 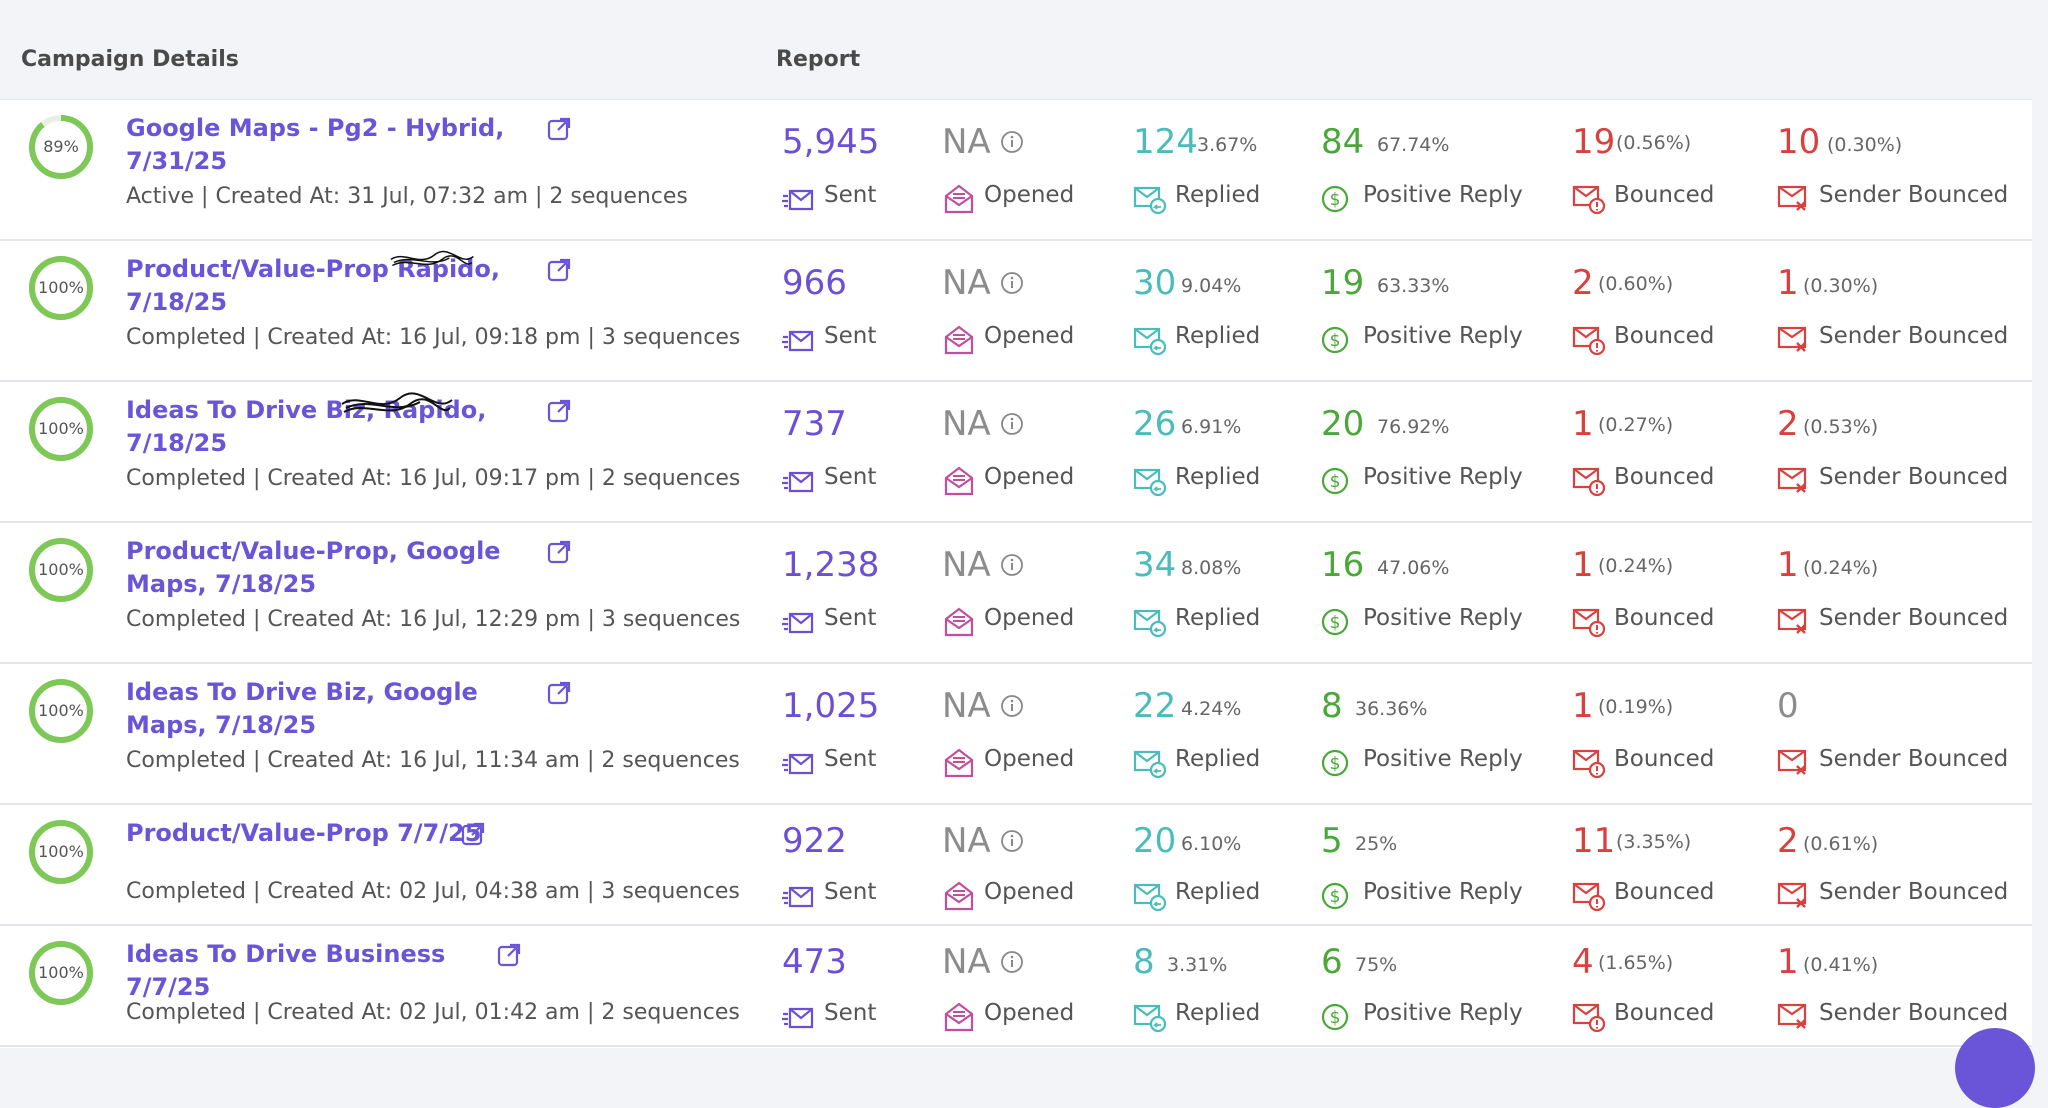 I want to click on positive-reply-count: 16, so click(x=1343, y=565).